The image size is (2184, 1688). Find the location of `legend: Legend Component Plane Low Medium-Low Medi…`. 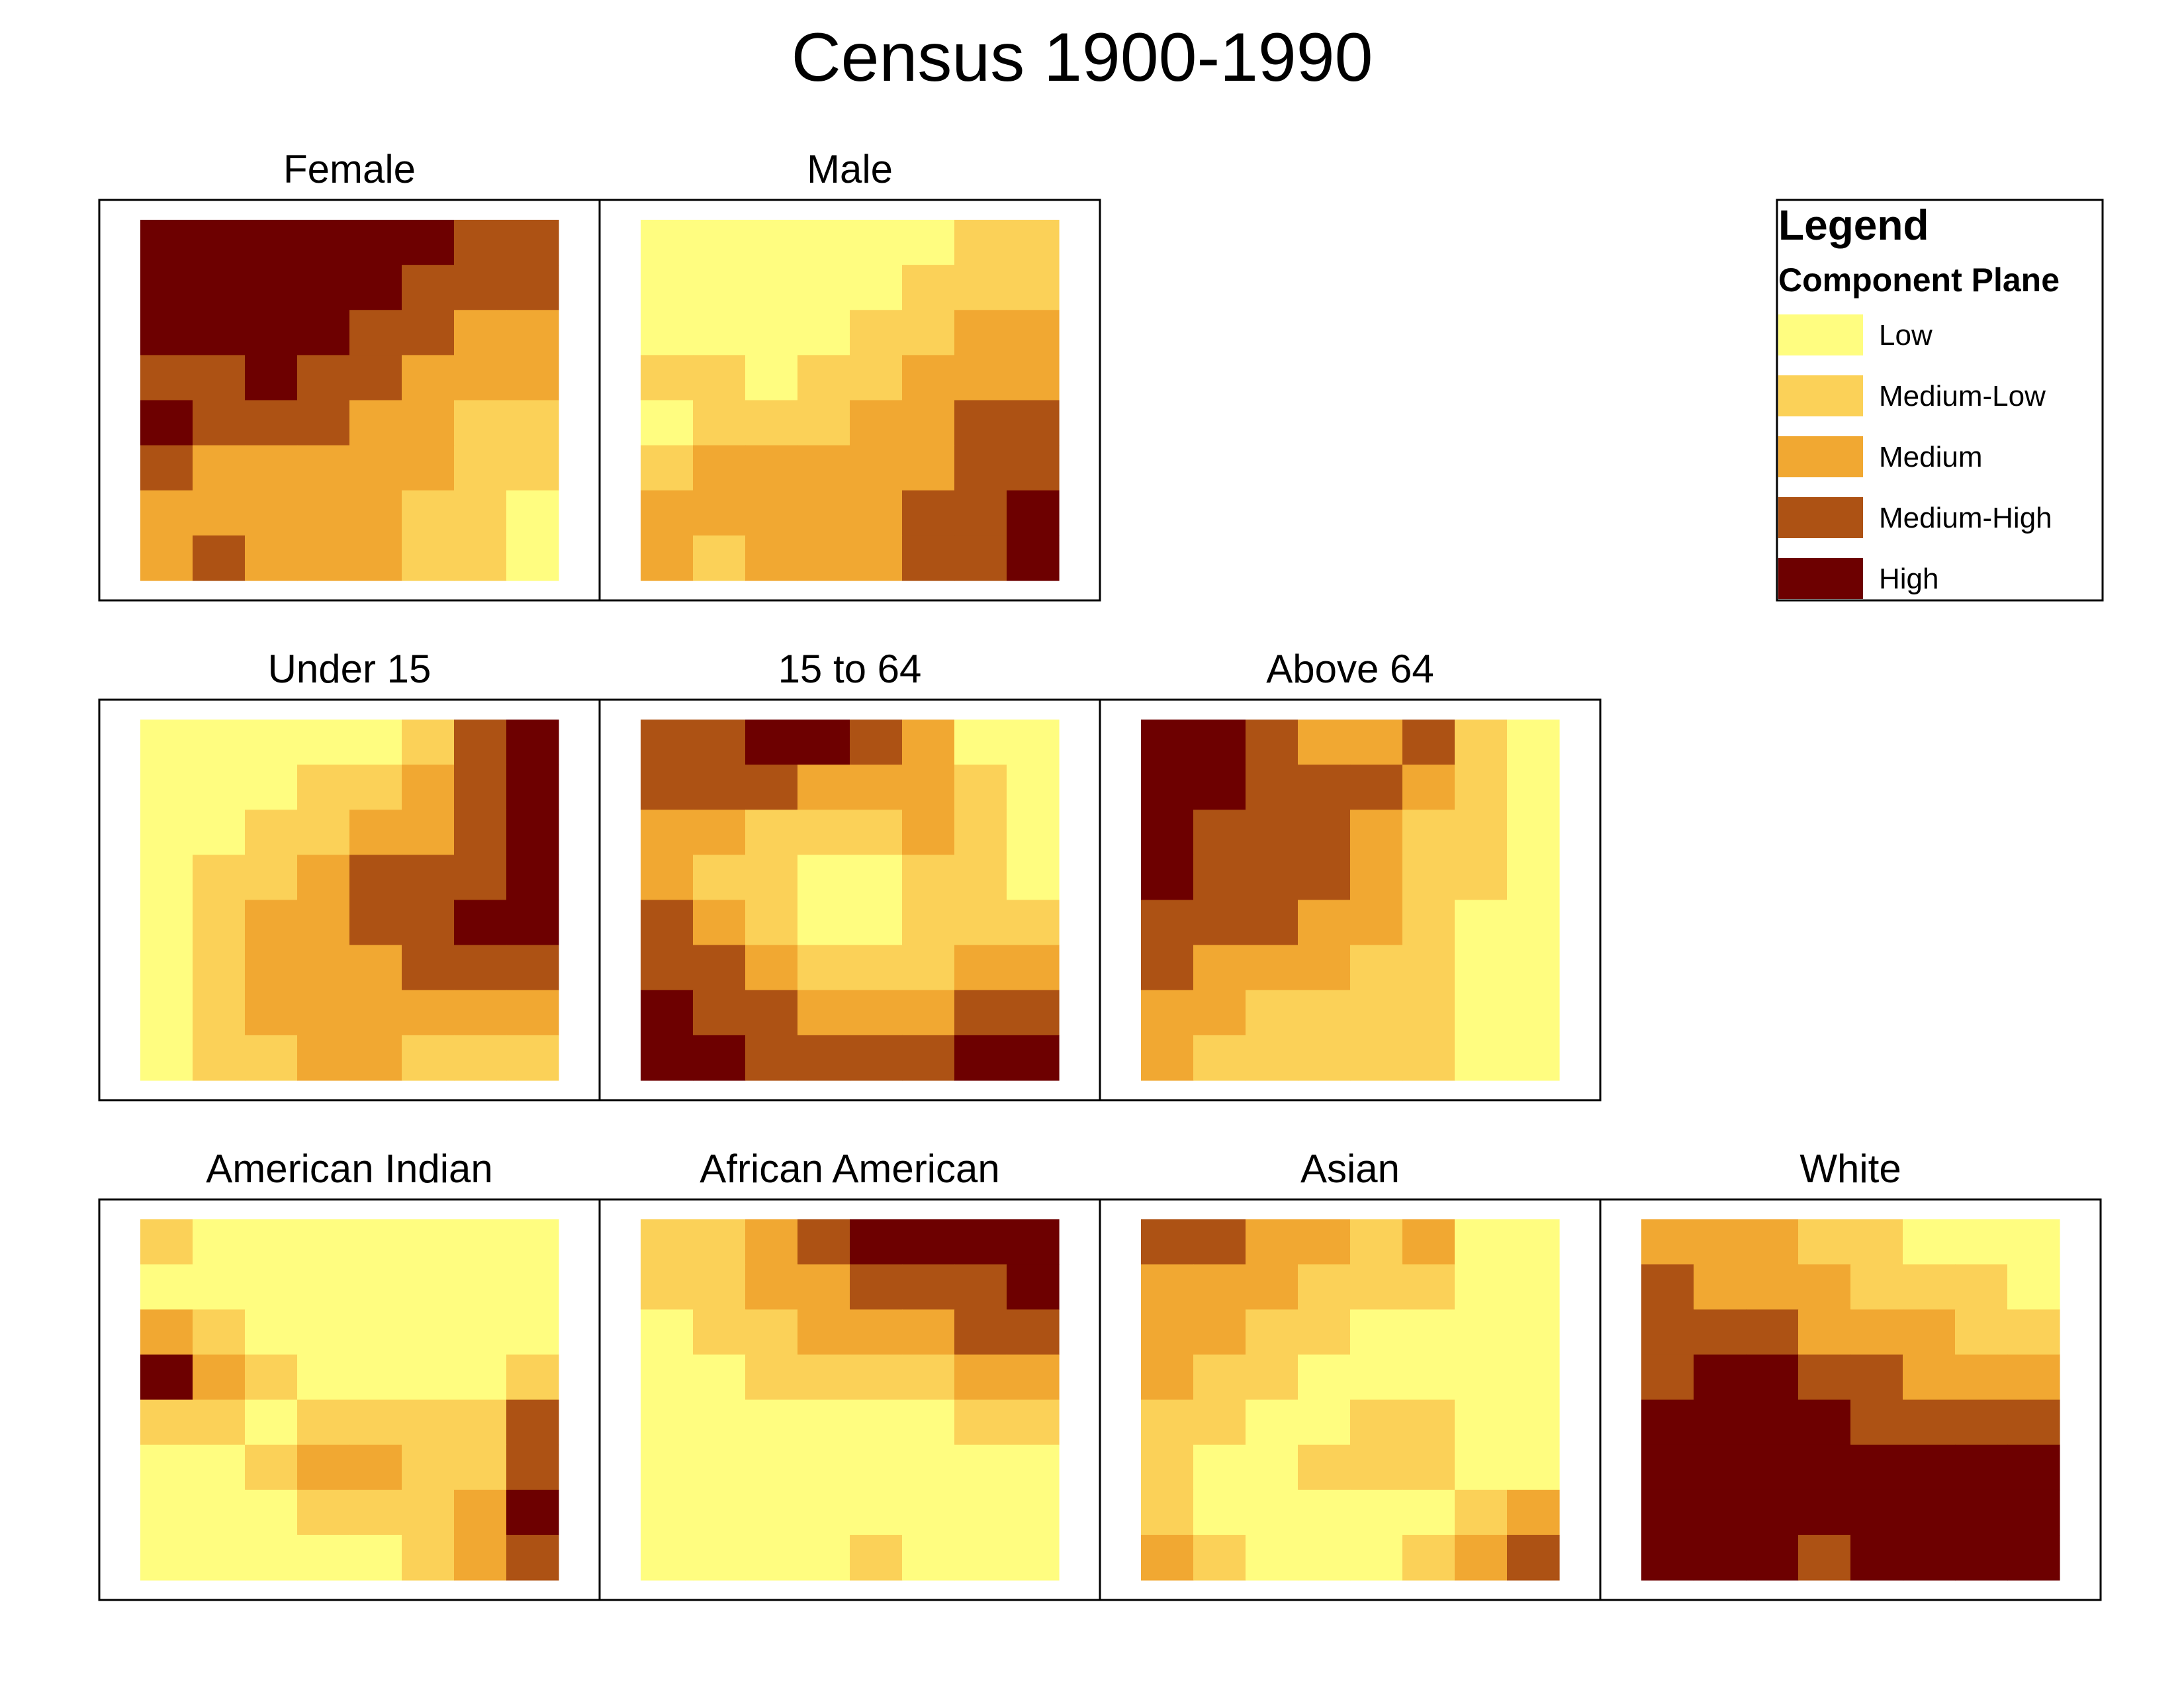

legend: Legend Component Plane Low Medium-Low Medi… is located at coordinates (1940, 400).